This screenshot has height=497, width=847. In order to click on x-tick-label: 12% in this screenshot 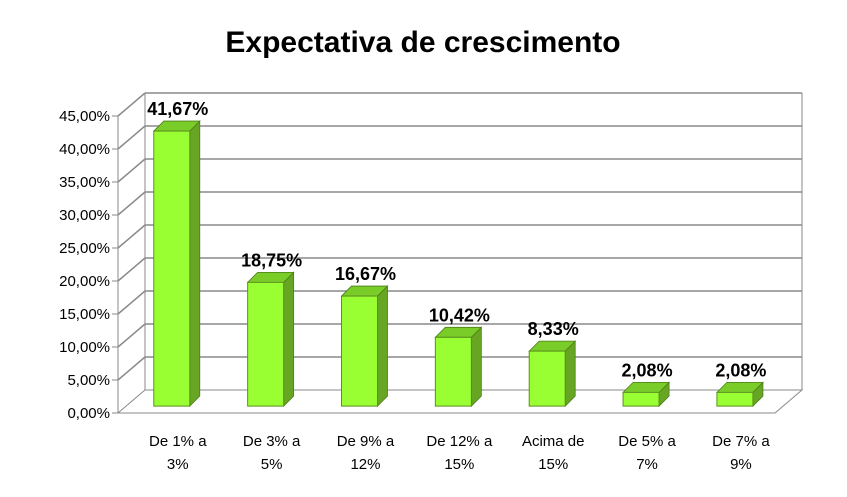, I will do `click(365, 464)`.